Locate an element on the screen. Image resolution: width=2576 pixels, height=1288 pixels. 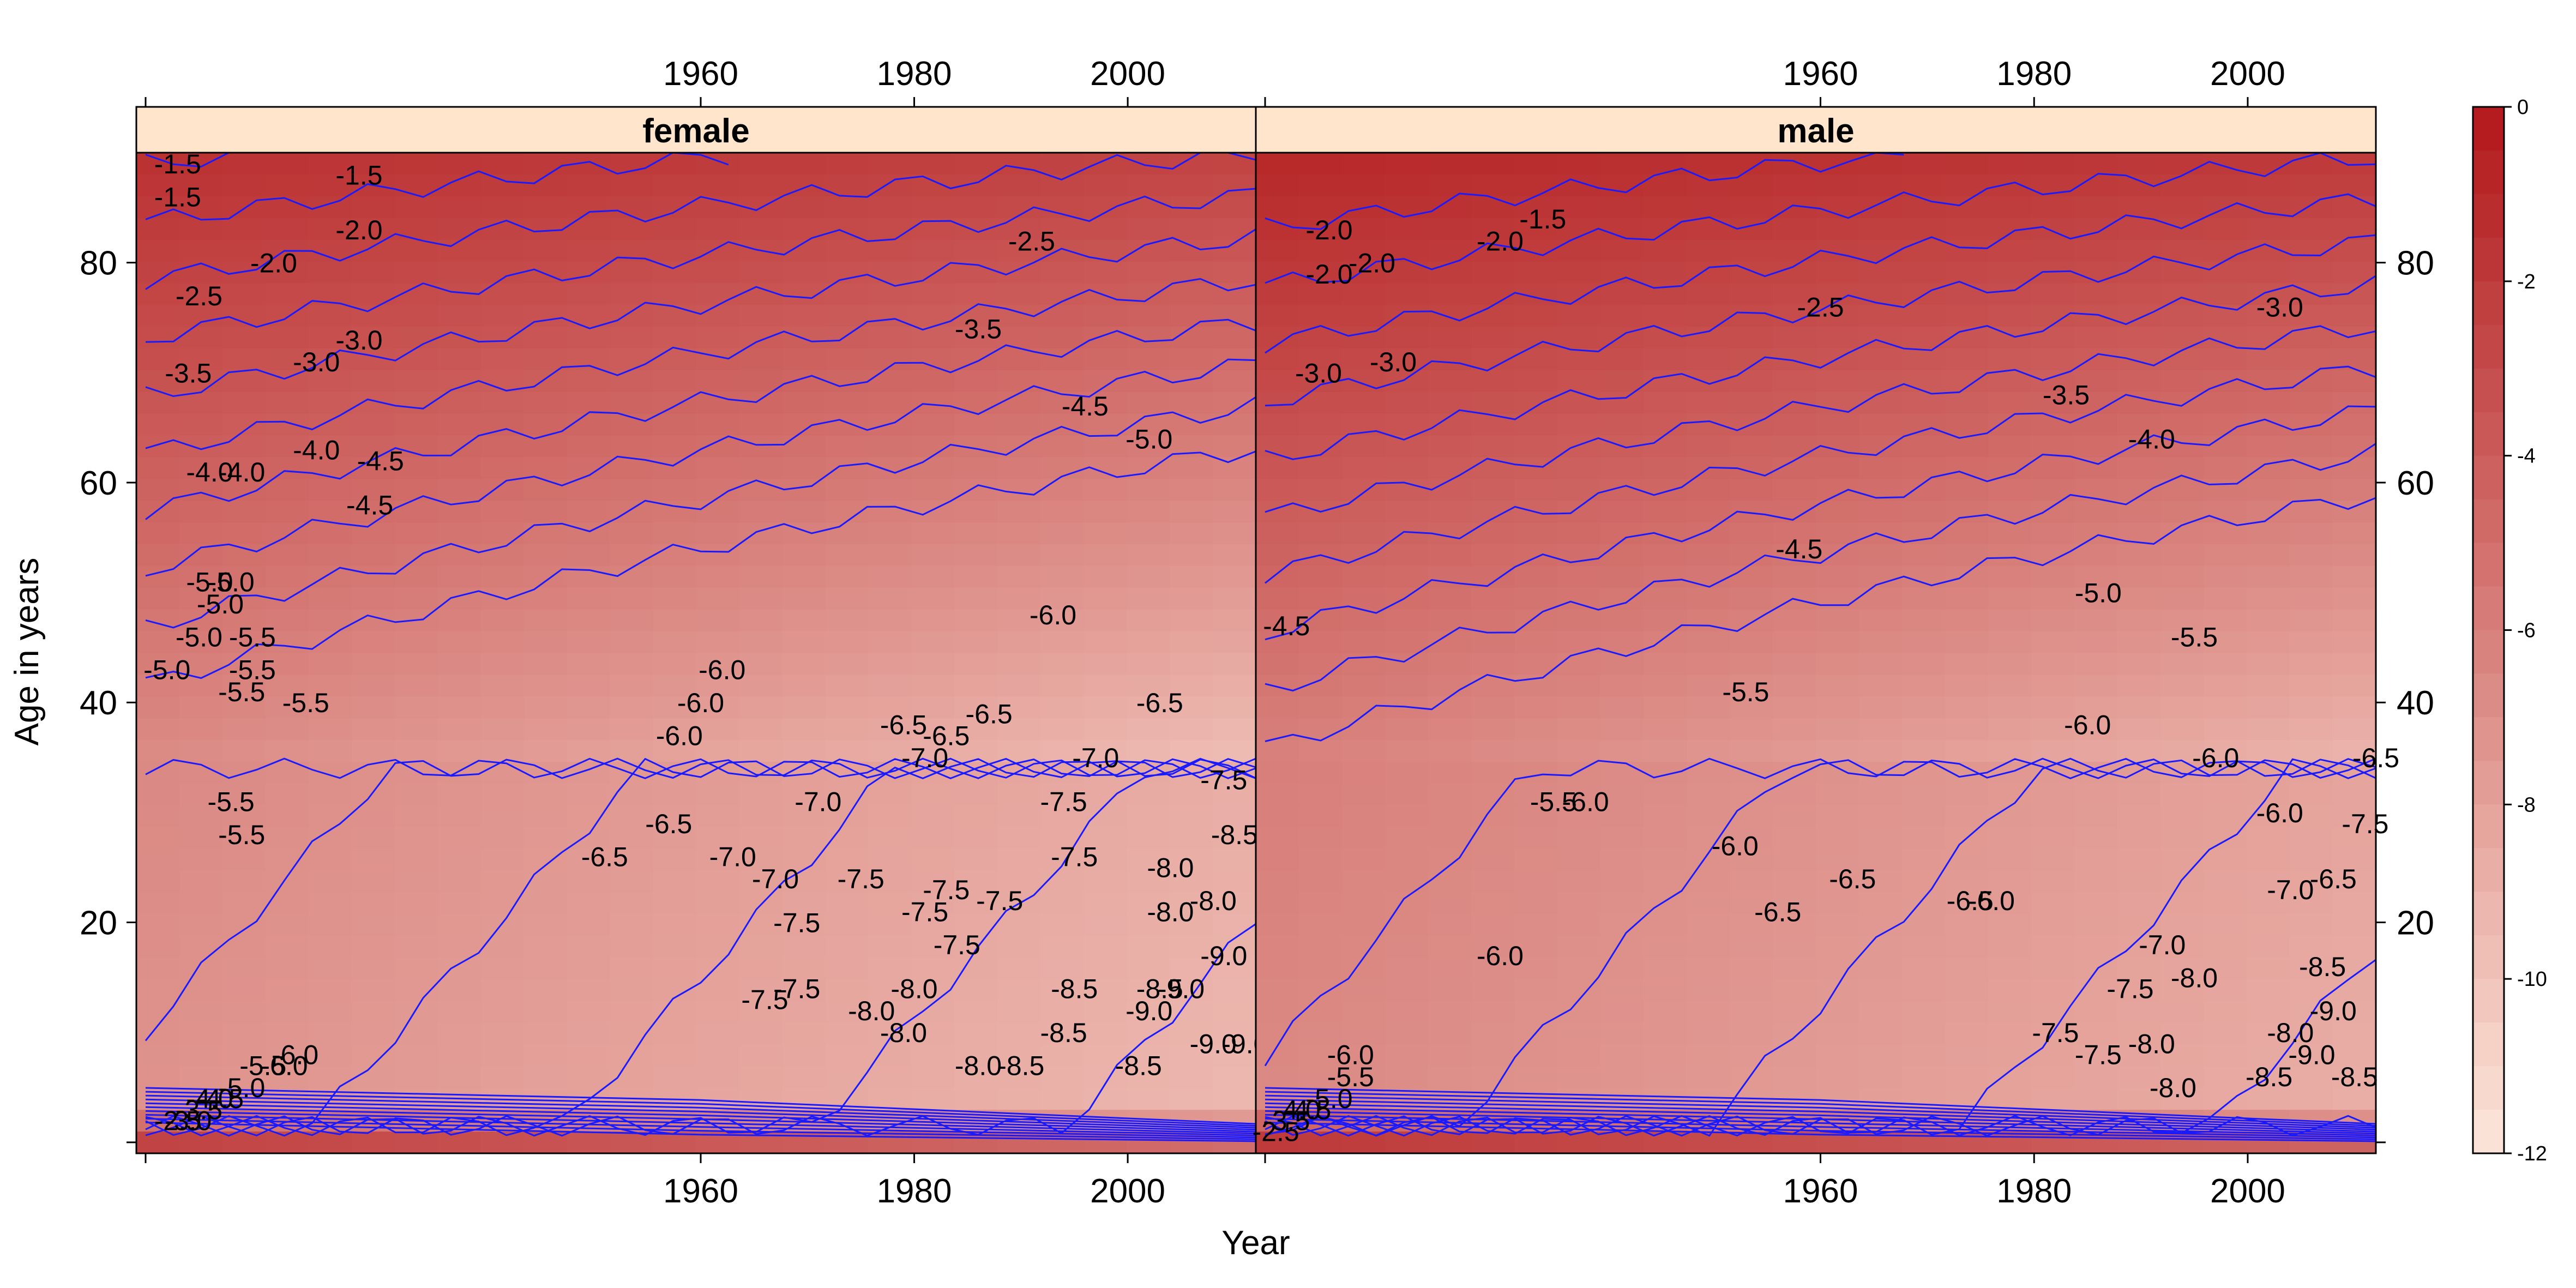
x-tick-label: 2000 is located at coordinates (1127, 74).